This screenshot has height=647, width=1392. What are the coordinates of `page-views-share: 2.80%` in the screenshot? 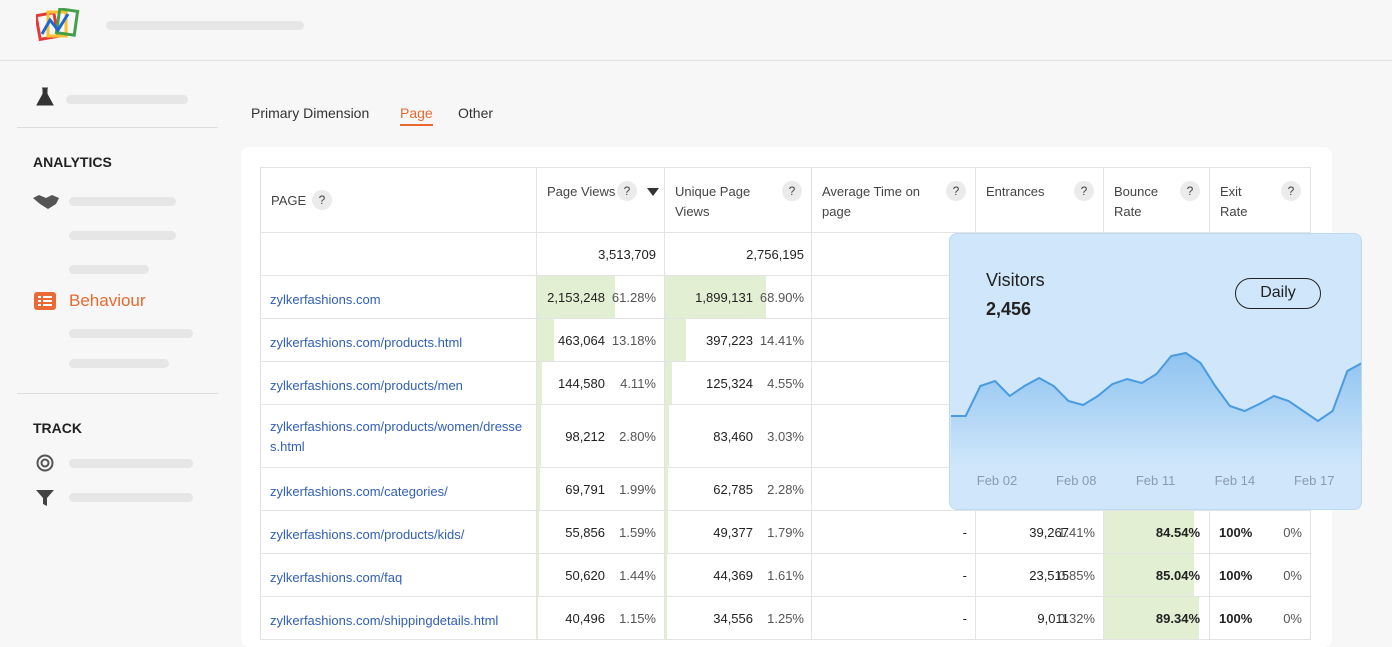 It's located at (637, 436).